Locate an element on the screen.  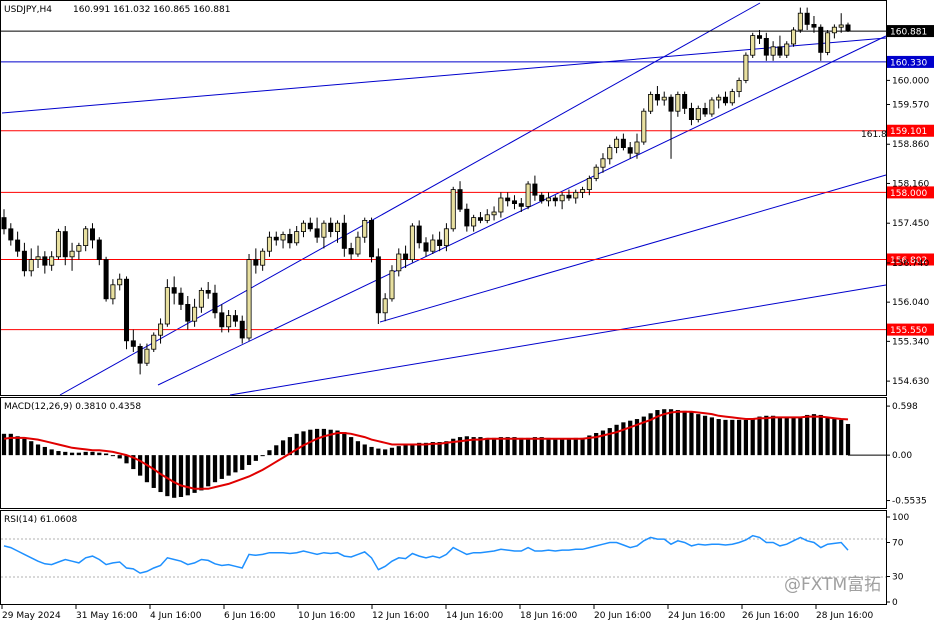
price-tick-label: 158.160 is located at coordinates (910, 184).